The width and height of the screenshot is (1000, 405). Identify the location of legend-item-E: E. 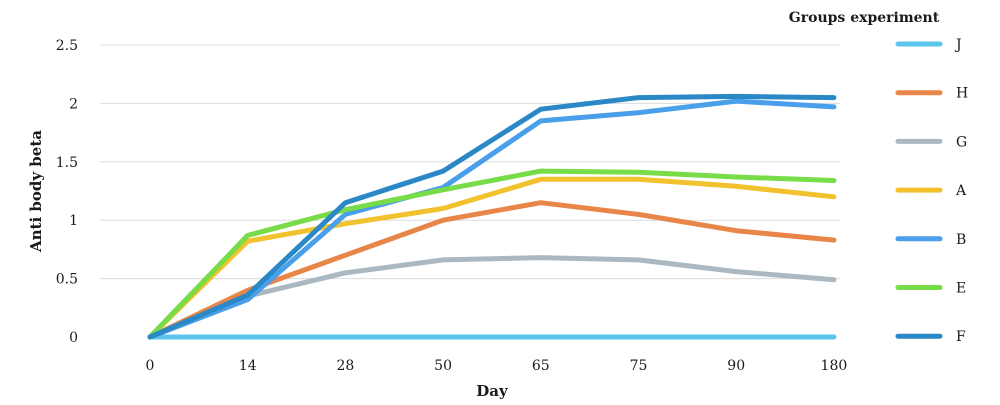
(930, 289).